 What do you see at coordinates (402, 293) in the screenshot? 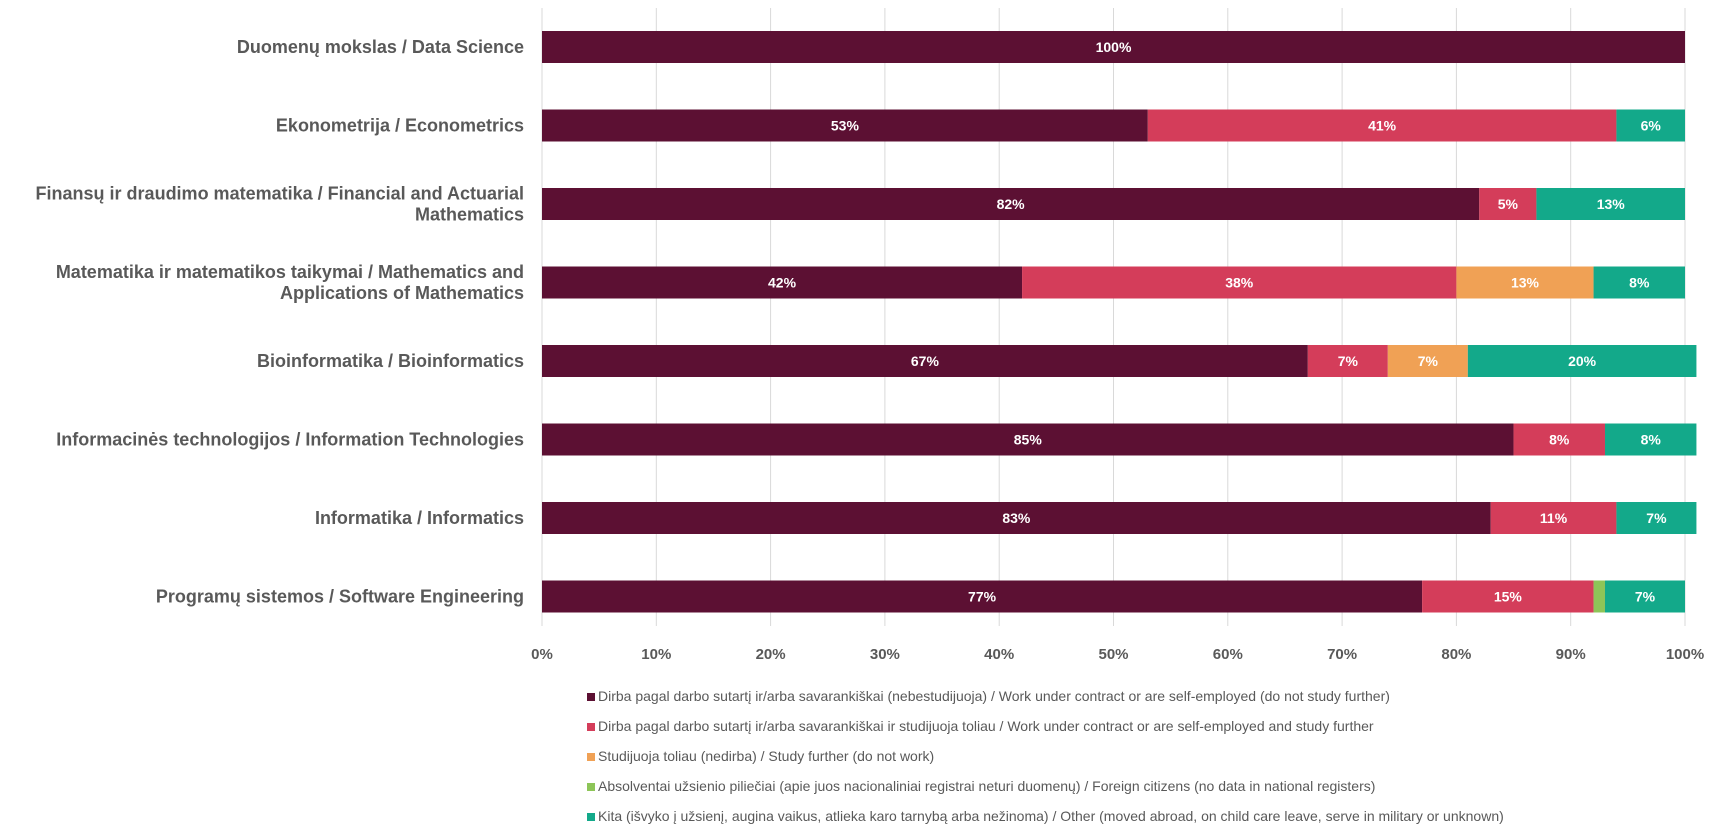
I see `category-label: Applications of Mathematics` at bounding box center [402, 293].